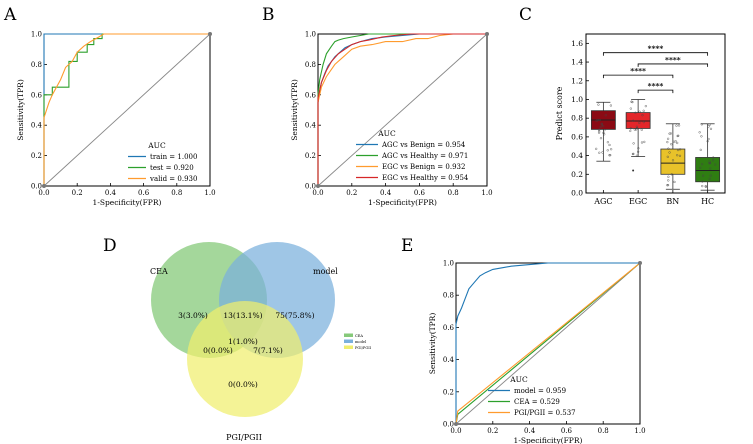 This screenshot has width=753, height=444. What do you see at coordinates (672, 201) in the screenshot?
I see `x-tick-label: BN` at bounding box center [672, 201].